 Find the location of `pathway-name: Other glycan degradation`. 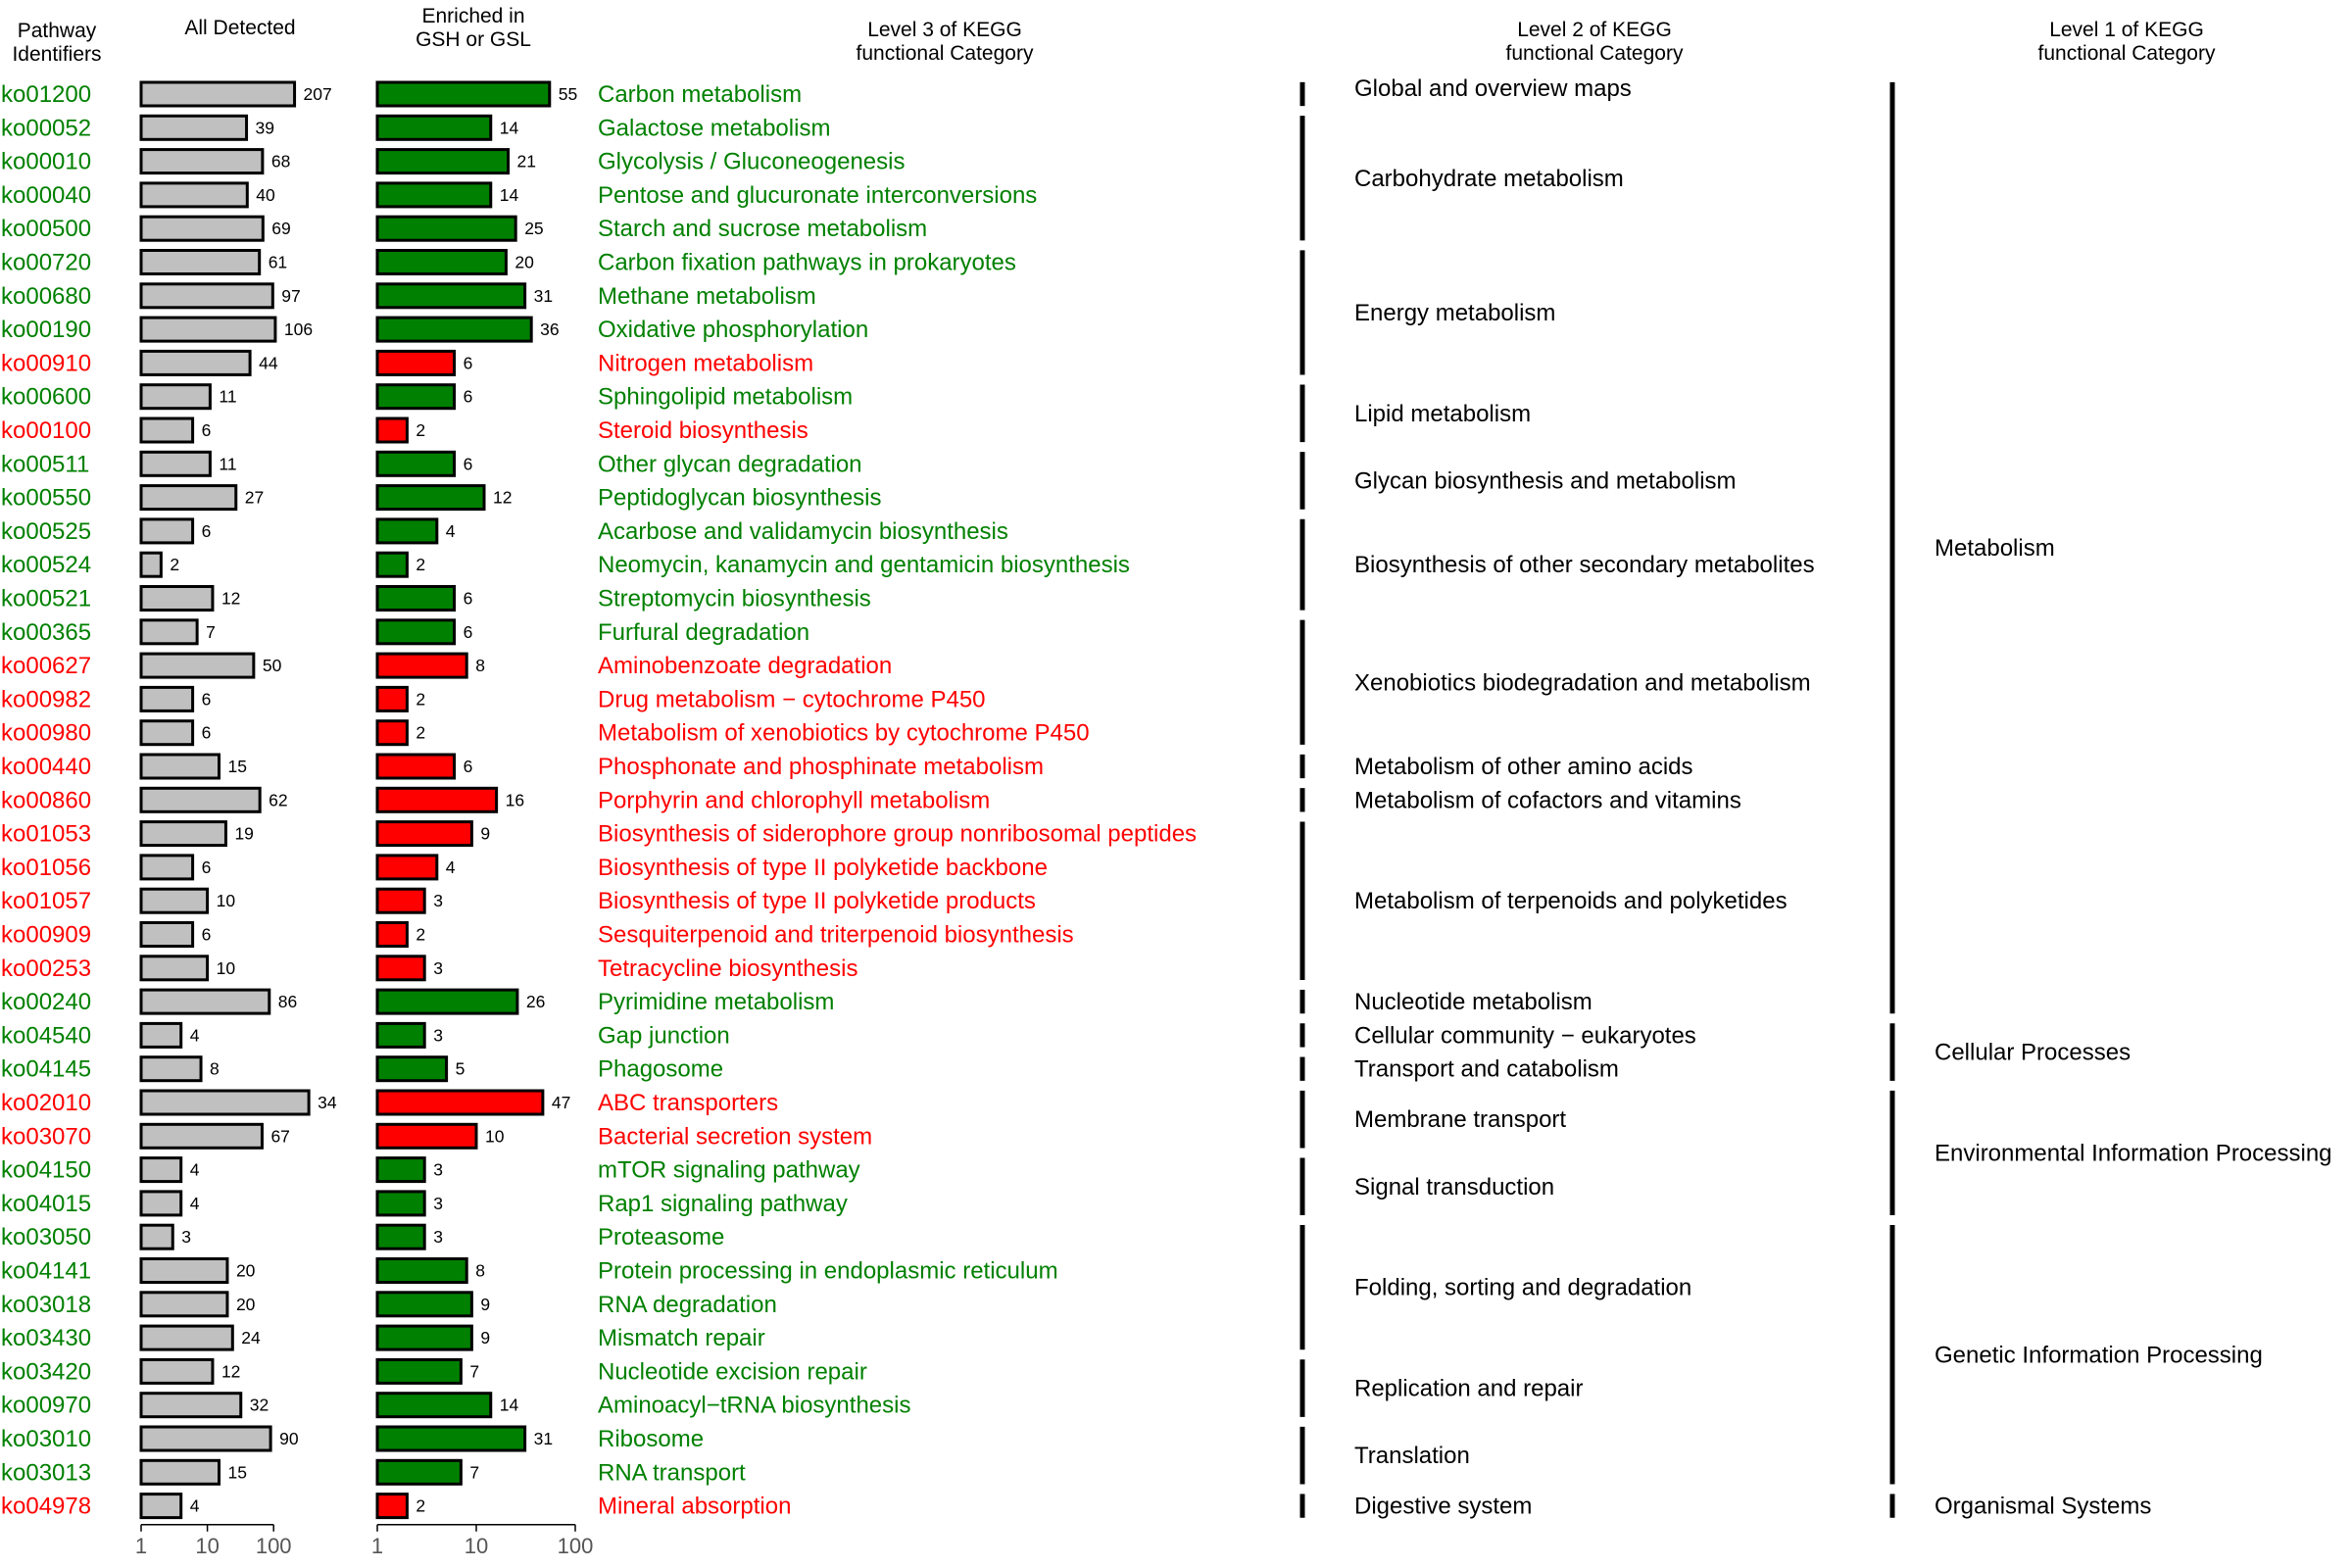

pathway-name: Other glycan degradation is located at coordinates (730, 464).